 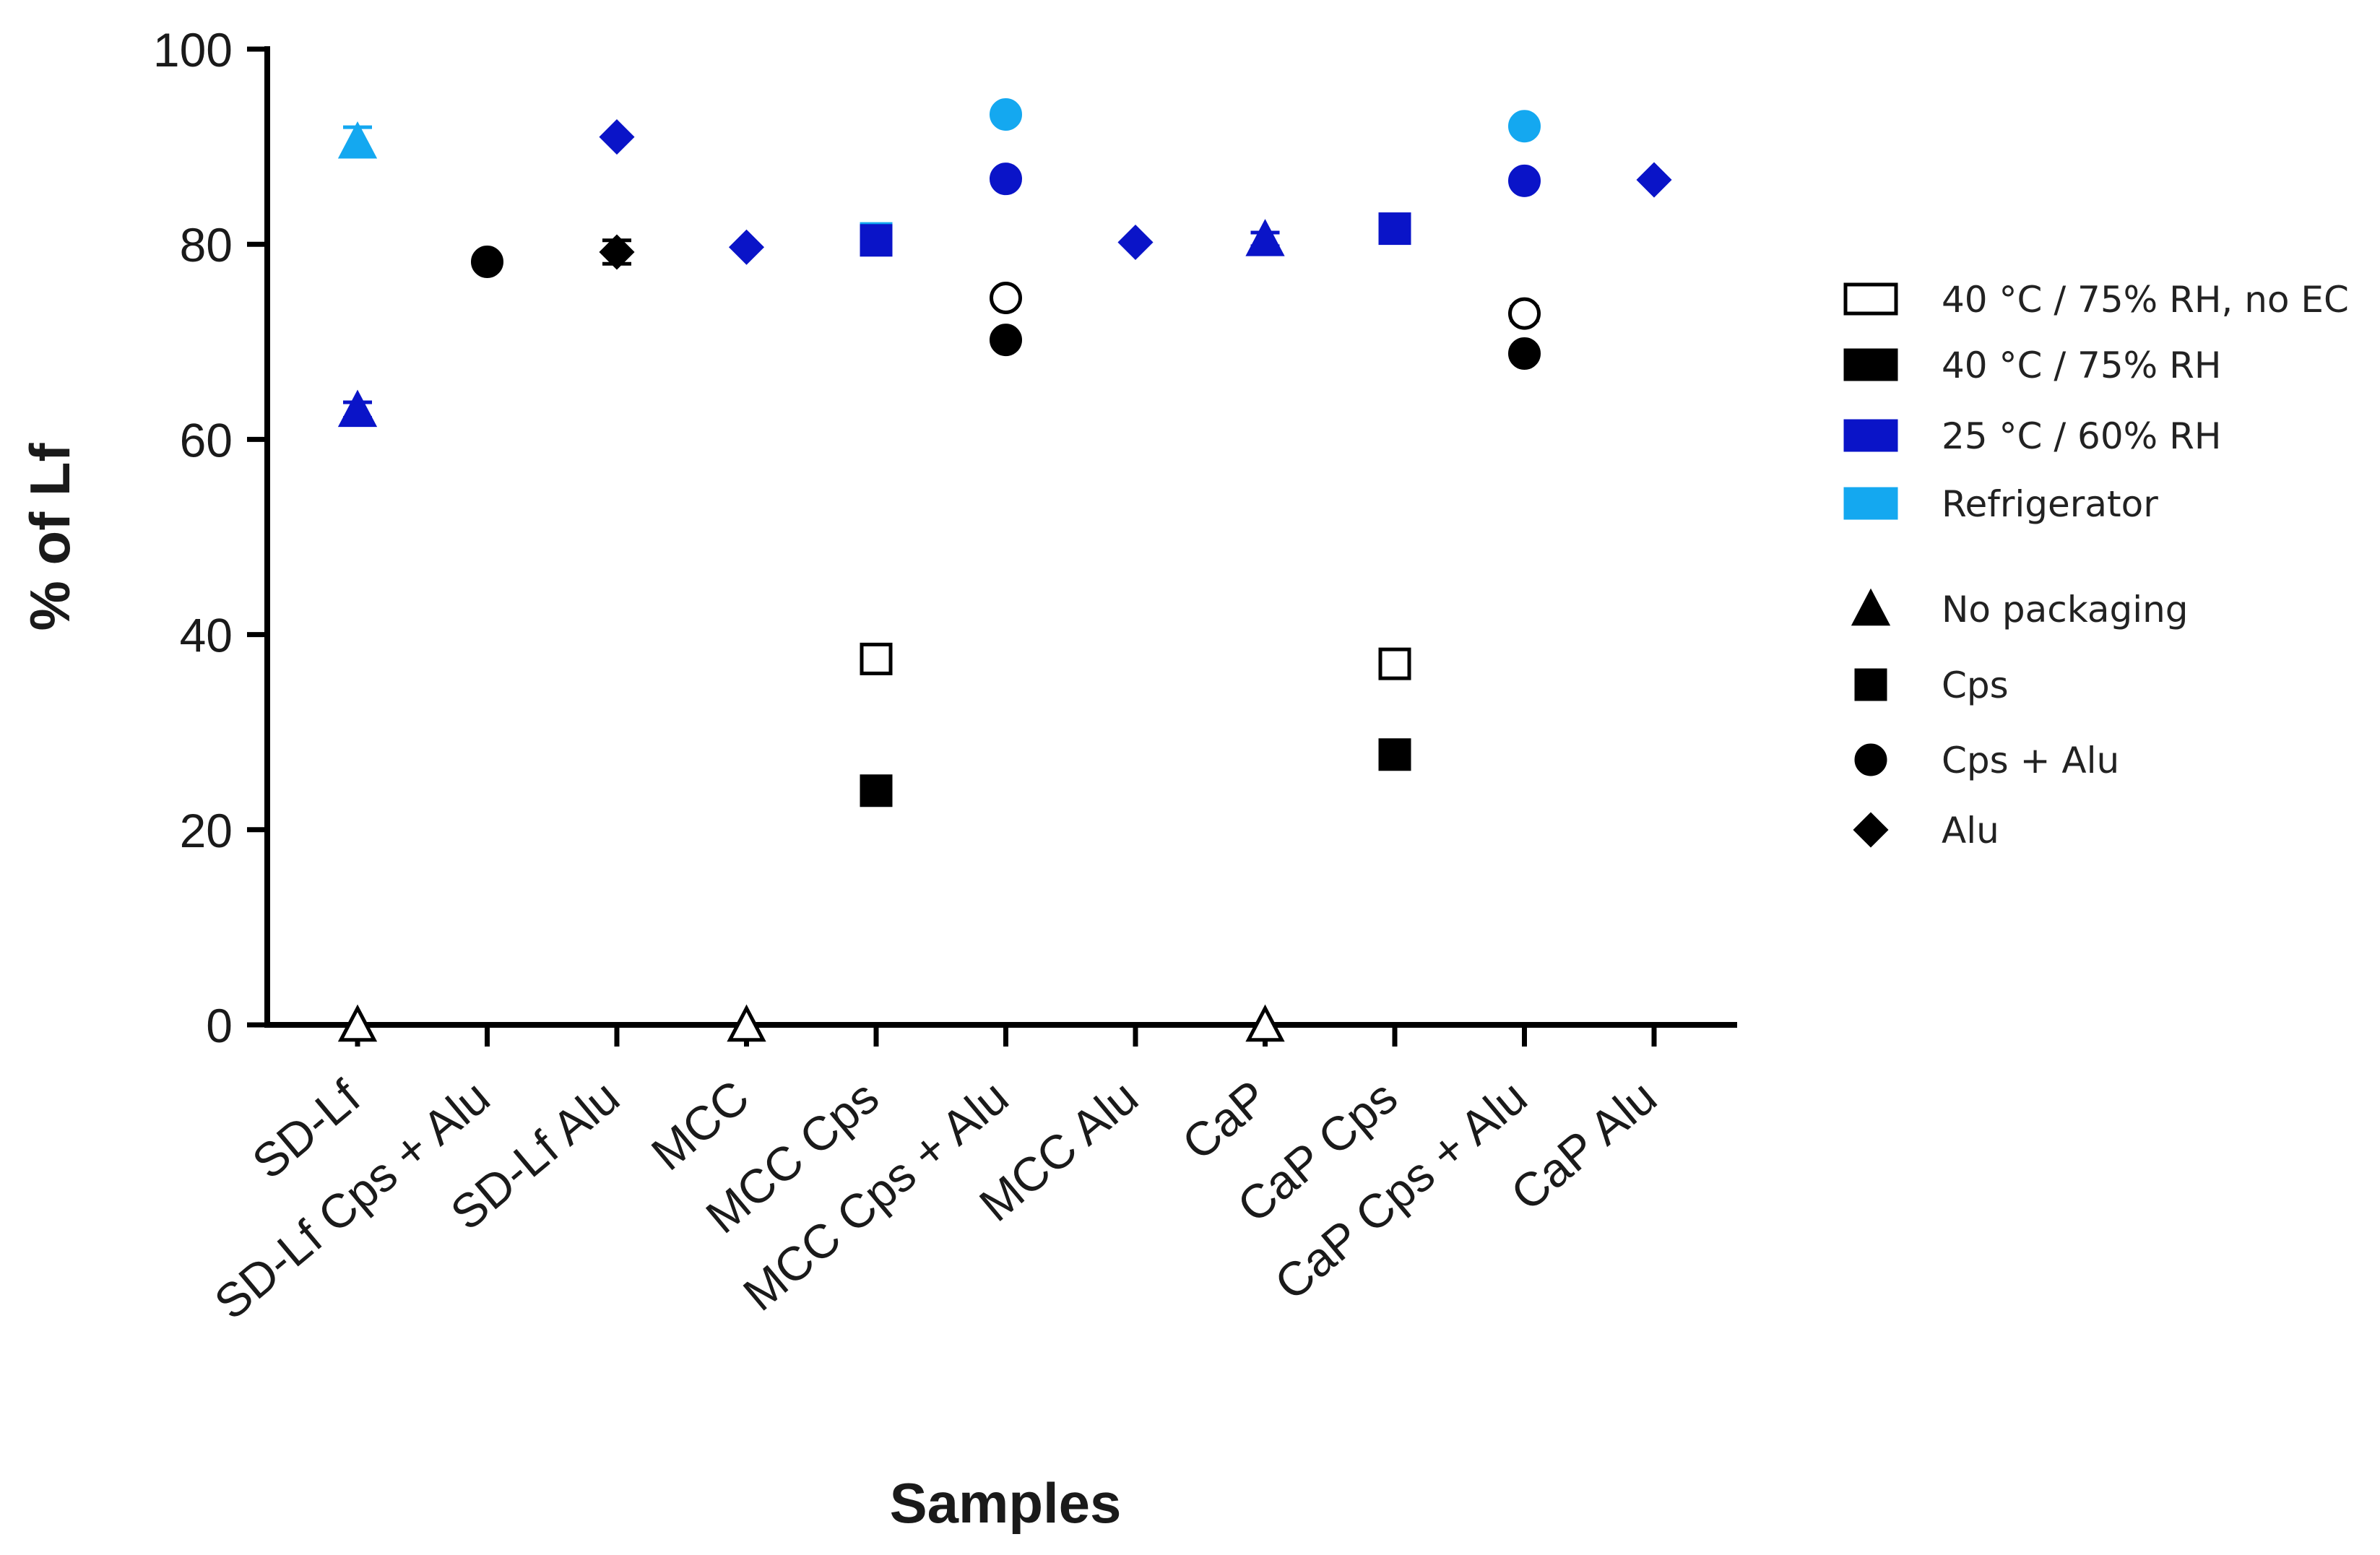 What do you see at coordinates (50, 537) in the screenshot?
I see `y-axis-title: % of Lf` at bounding box center [50, 537].